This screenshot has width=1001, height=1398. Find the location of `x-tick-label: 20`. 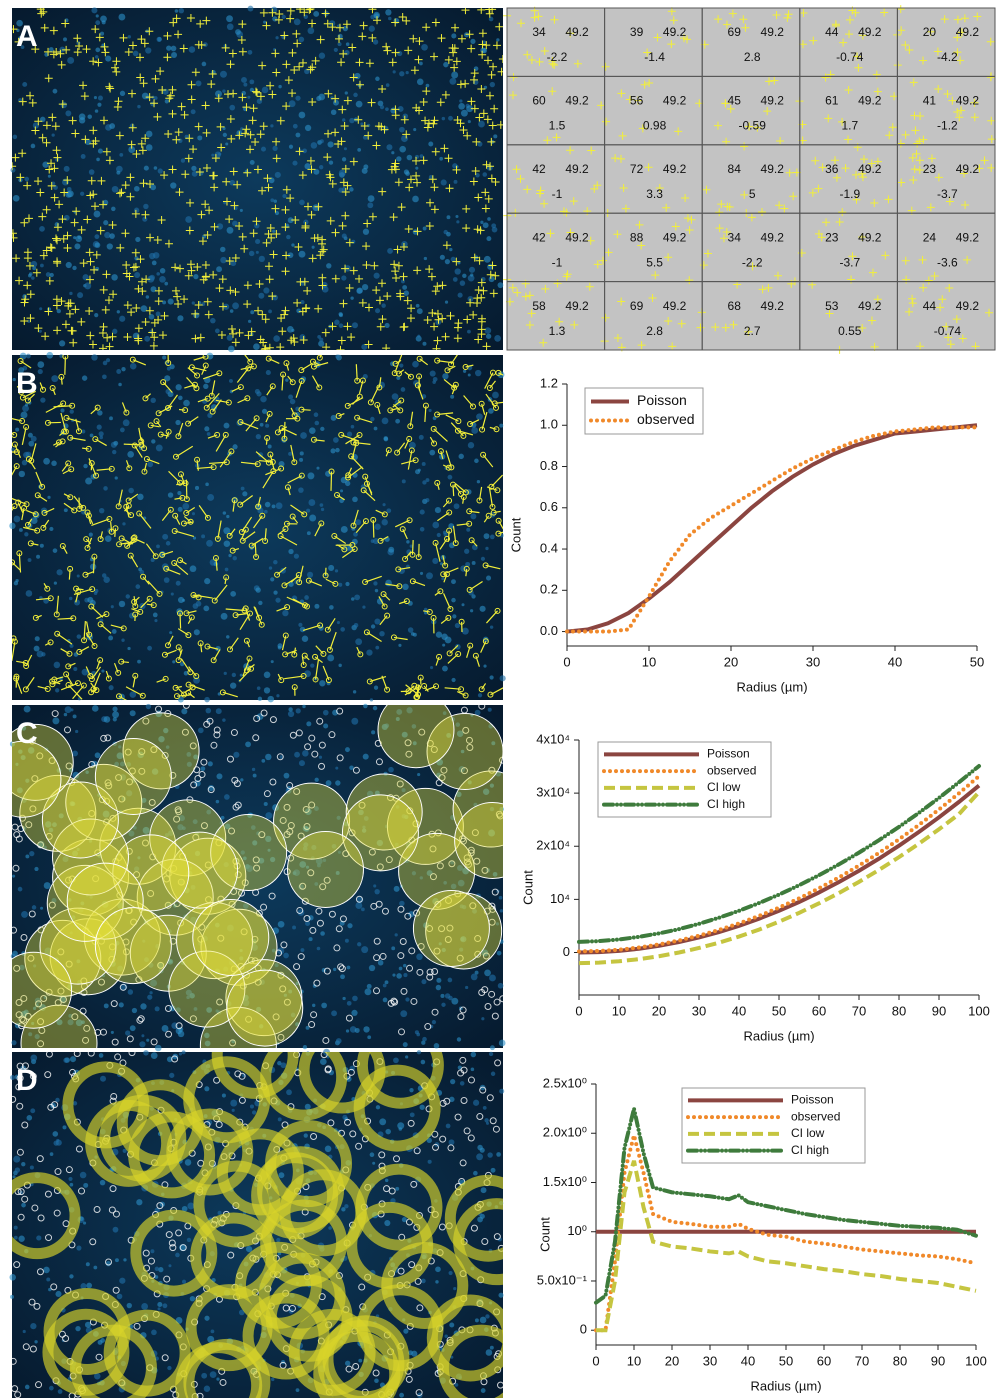

x-tick-label: 20 is located at coordinates (659, 1010).